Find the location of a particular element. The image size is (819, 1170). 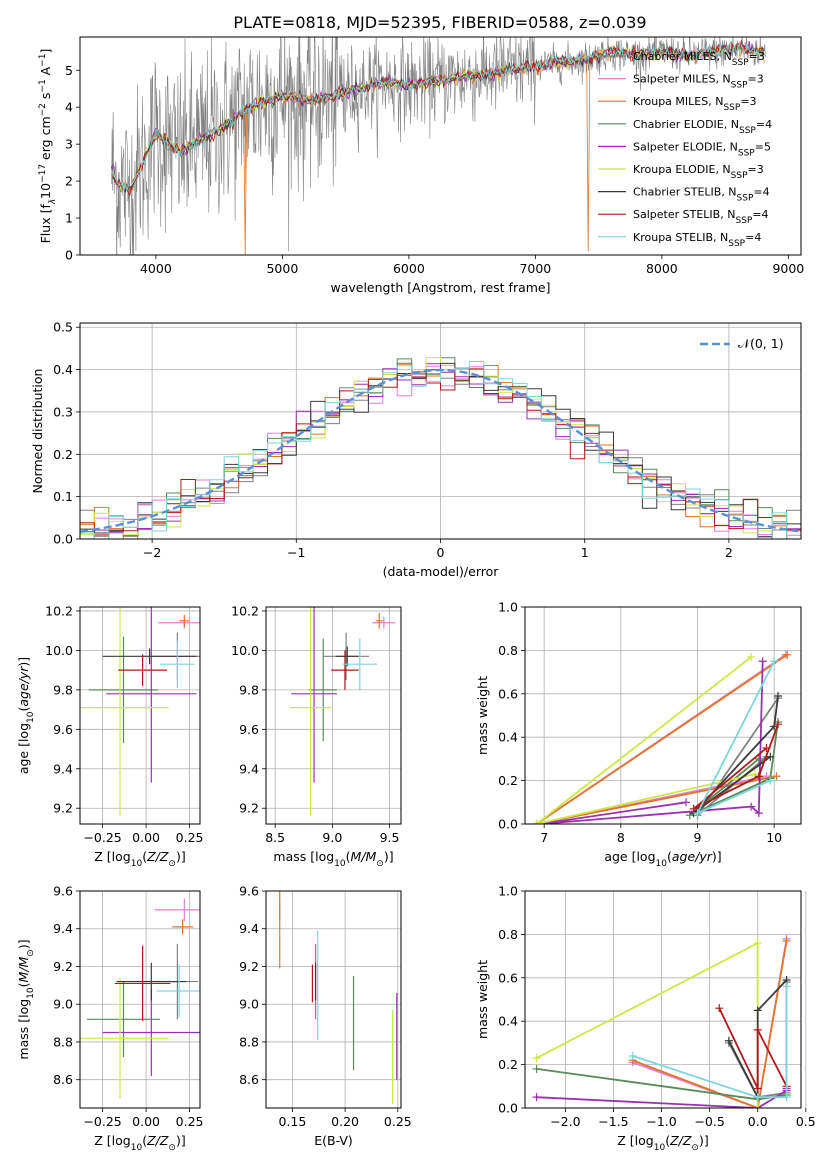

y-tick-label: 0.8 is located at coordinates (508, 934).